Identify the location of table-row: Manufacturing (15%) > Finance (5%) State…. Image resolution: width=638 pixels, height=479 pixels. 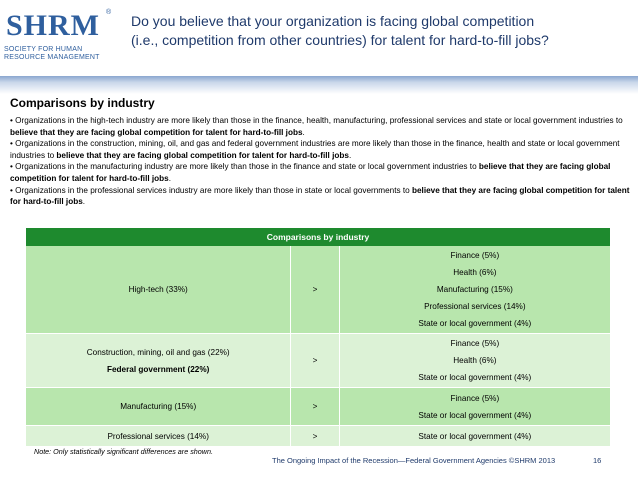
(318, 406).